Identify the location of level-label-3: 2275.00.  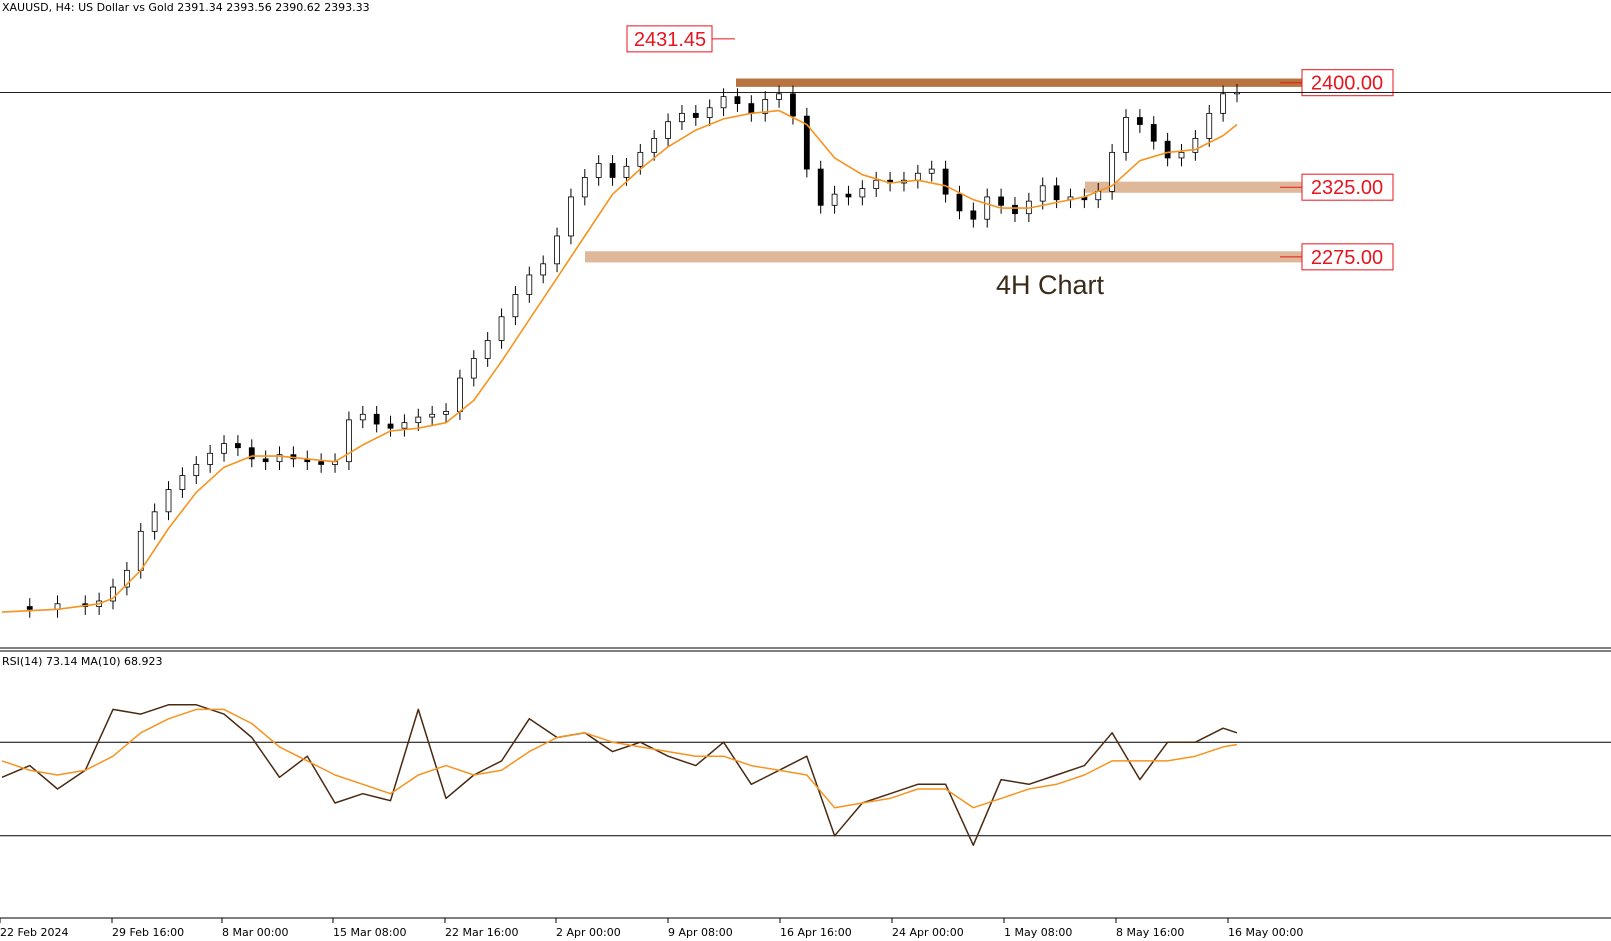
(1347, 258).